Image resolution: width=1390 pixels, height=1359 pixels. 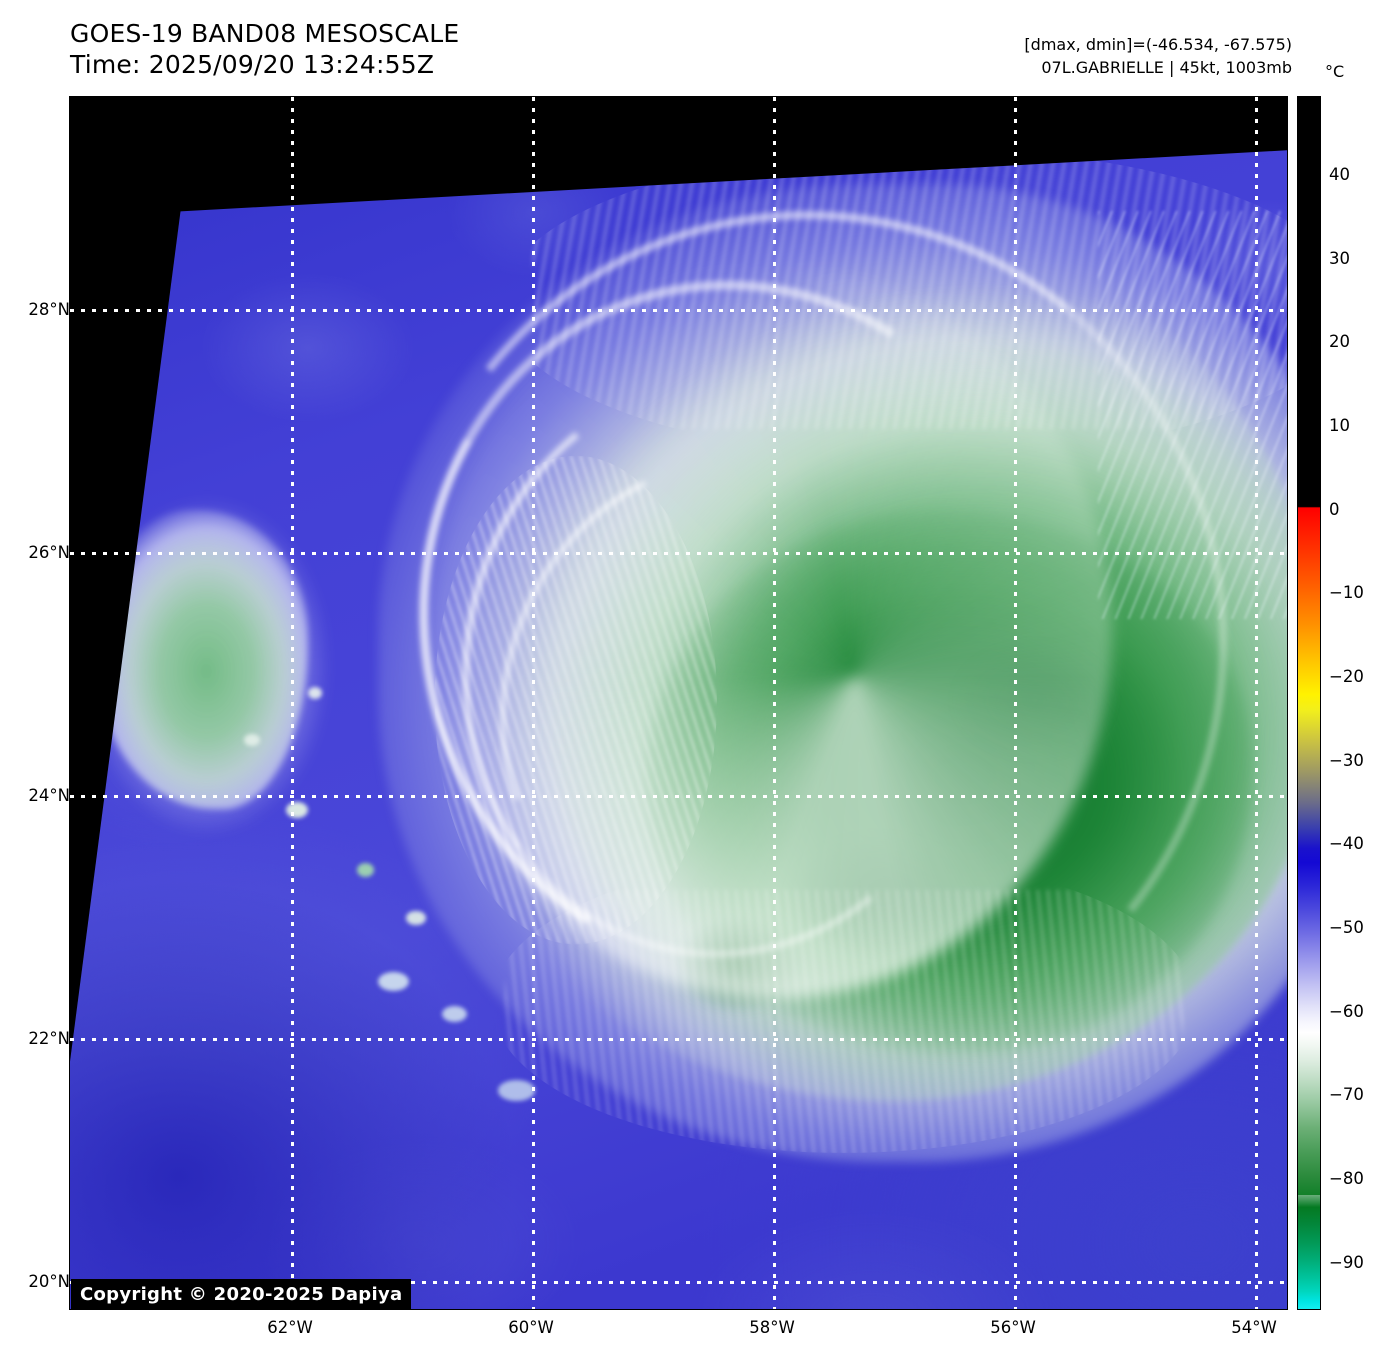 I want to click on east-cirrus-streaks, so click(x=1192, y=415).